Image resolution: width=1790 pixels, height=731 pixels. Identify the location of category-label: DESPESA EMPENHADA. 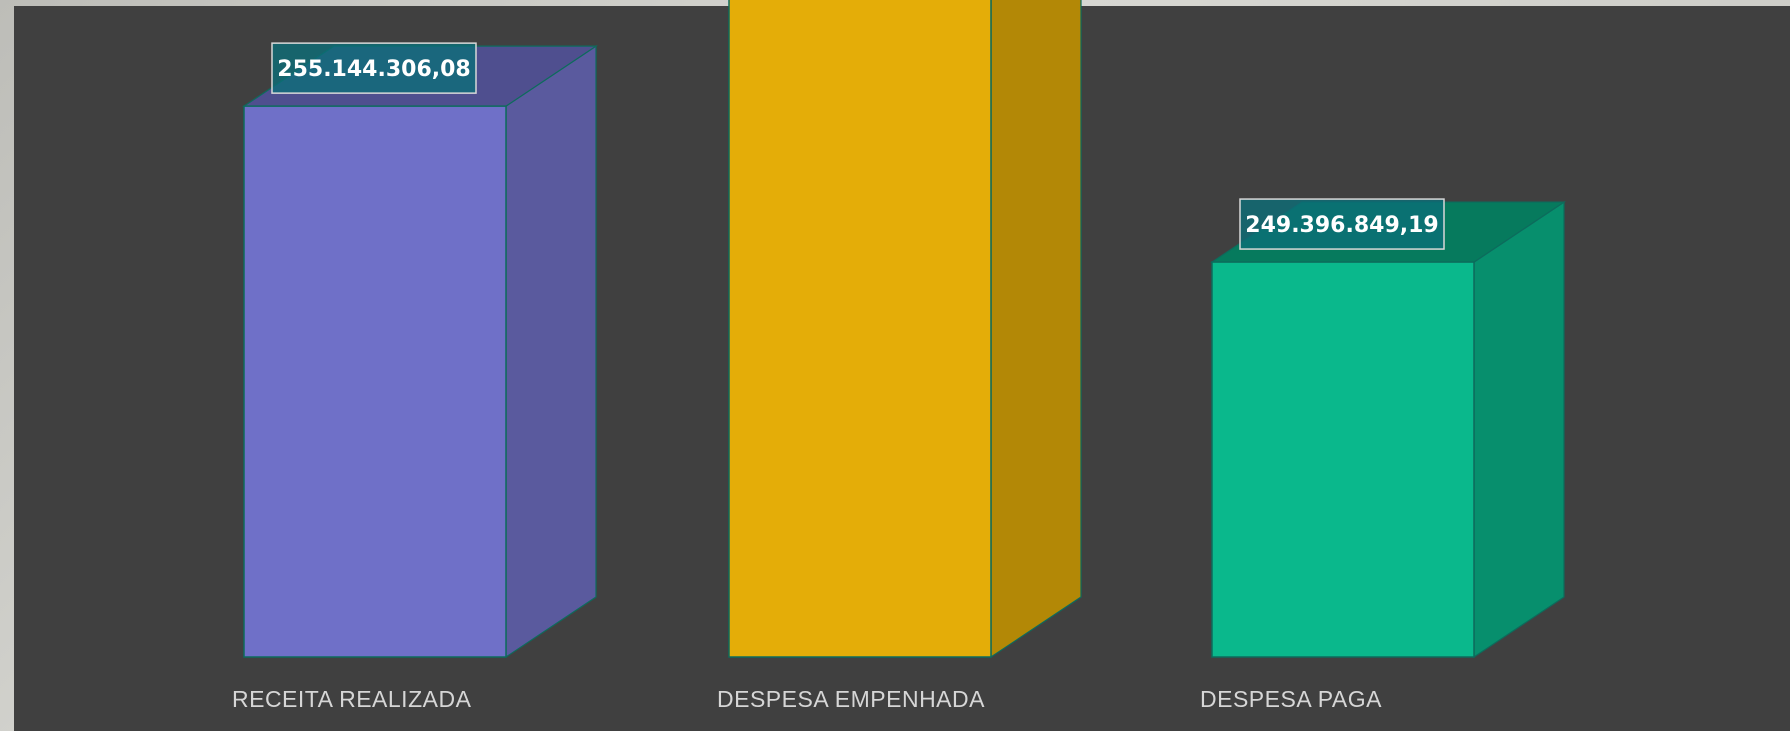
(851, 699).